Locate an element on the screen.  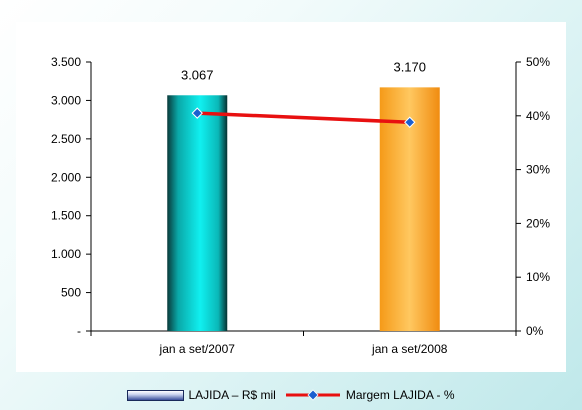
bar-data-label: 3.067 is located at coordinates (197, 74).